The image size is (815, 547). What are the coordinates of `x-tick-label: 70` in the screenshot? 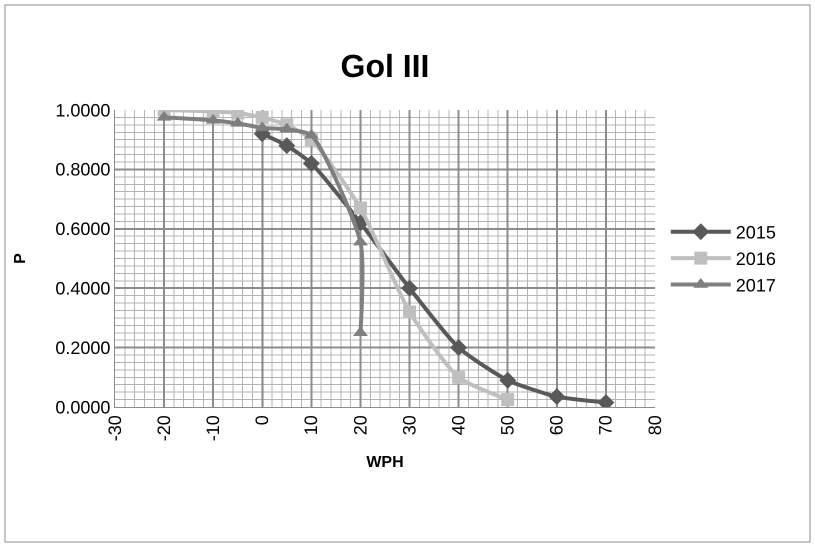 It's located at (606, 425).